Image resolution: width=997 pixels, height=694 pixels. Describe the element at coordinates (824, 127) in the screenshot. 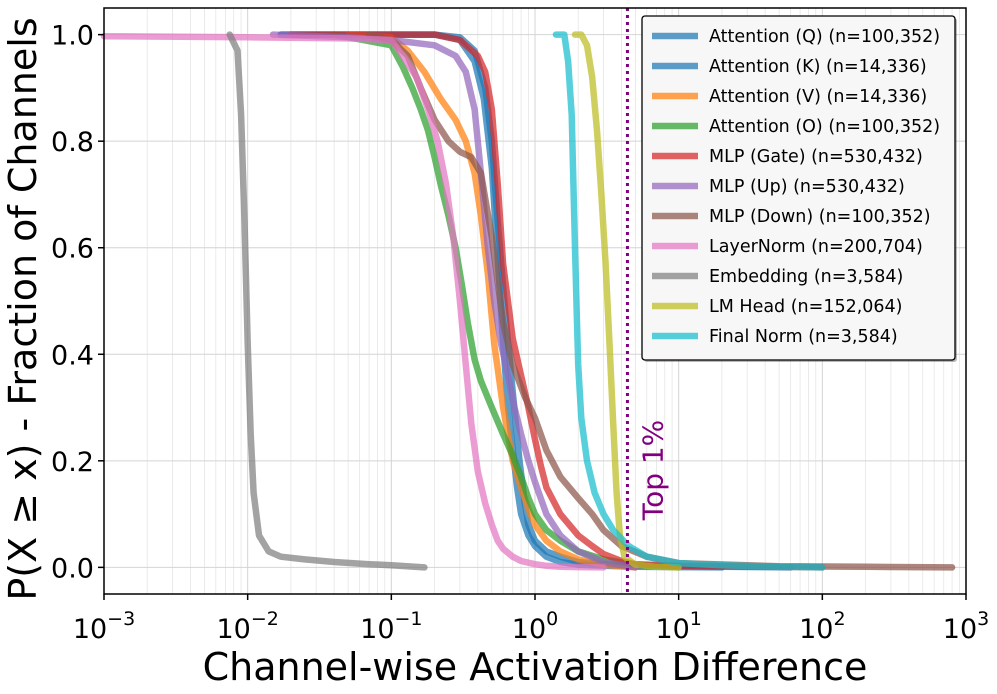

I see `legend-entry: Attention (O) (n=100,352)` at that location.